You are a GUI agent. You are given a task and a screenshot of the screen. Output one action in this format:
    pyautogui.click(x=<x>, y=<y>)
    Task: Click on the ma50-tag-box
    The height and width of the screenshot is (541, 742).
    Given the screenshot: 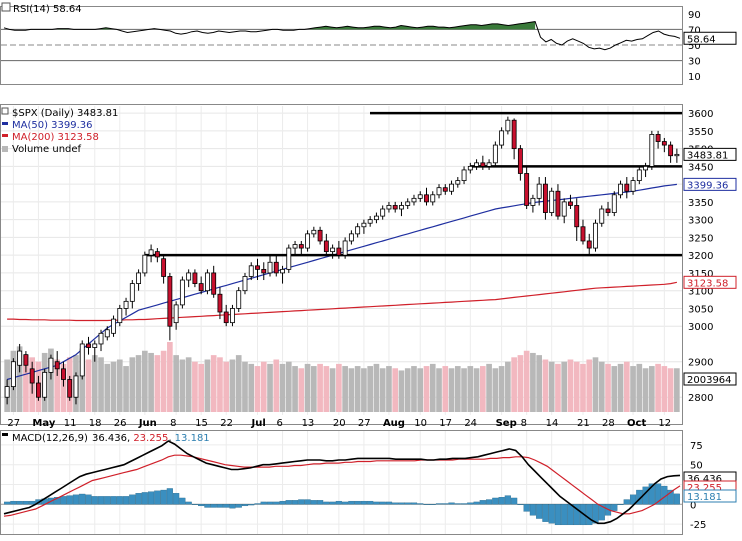 What is the action you would take?
    pyautogui.click(x=710, y=184)
    